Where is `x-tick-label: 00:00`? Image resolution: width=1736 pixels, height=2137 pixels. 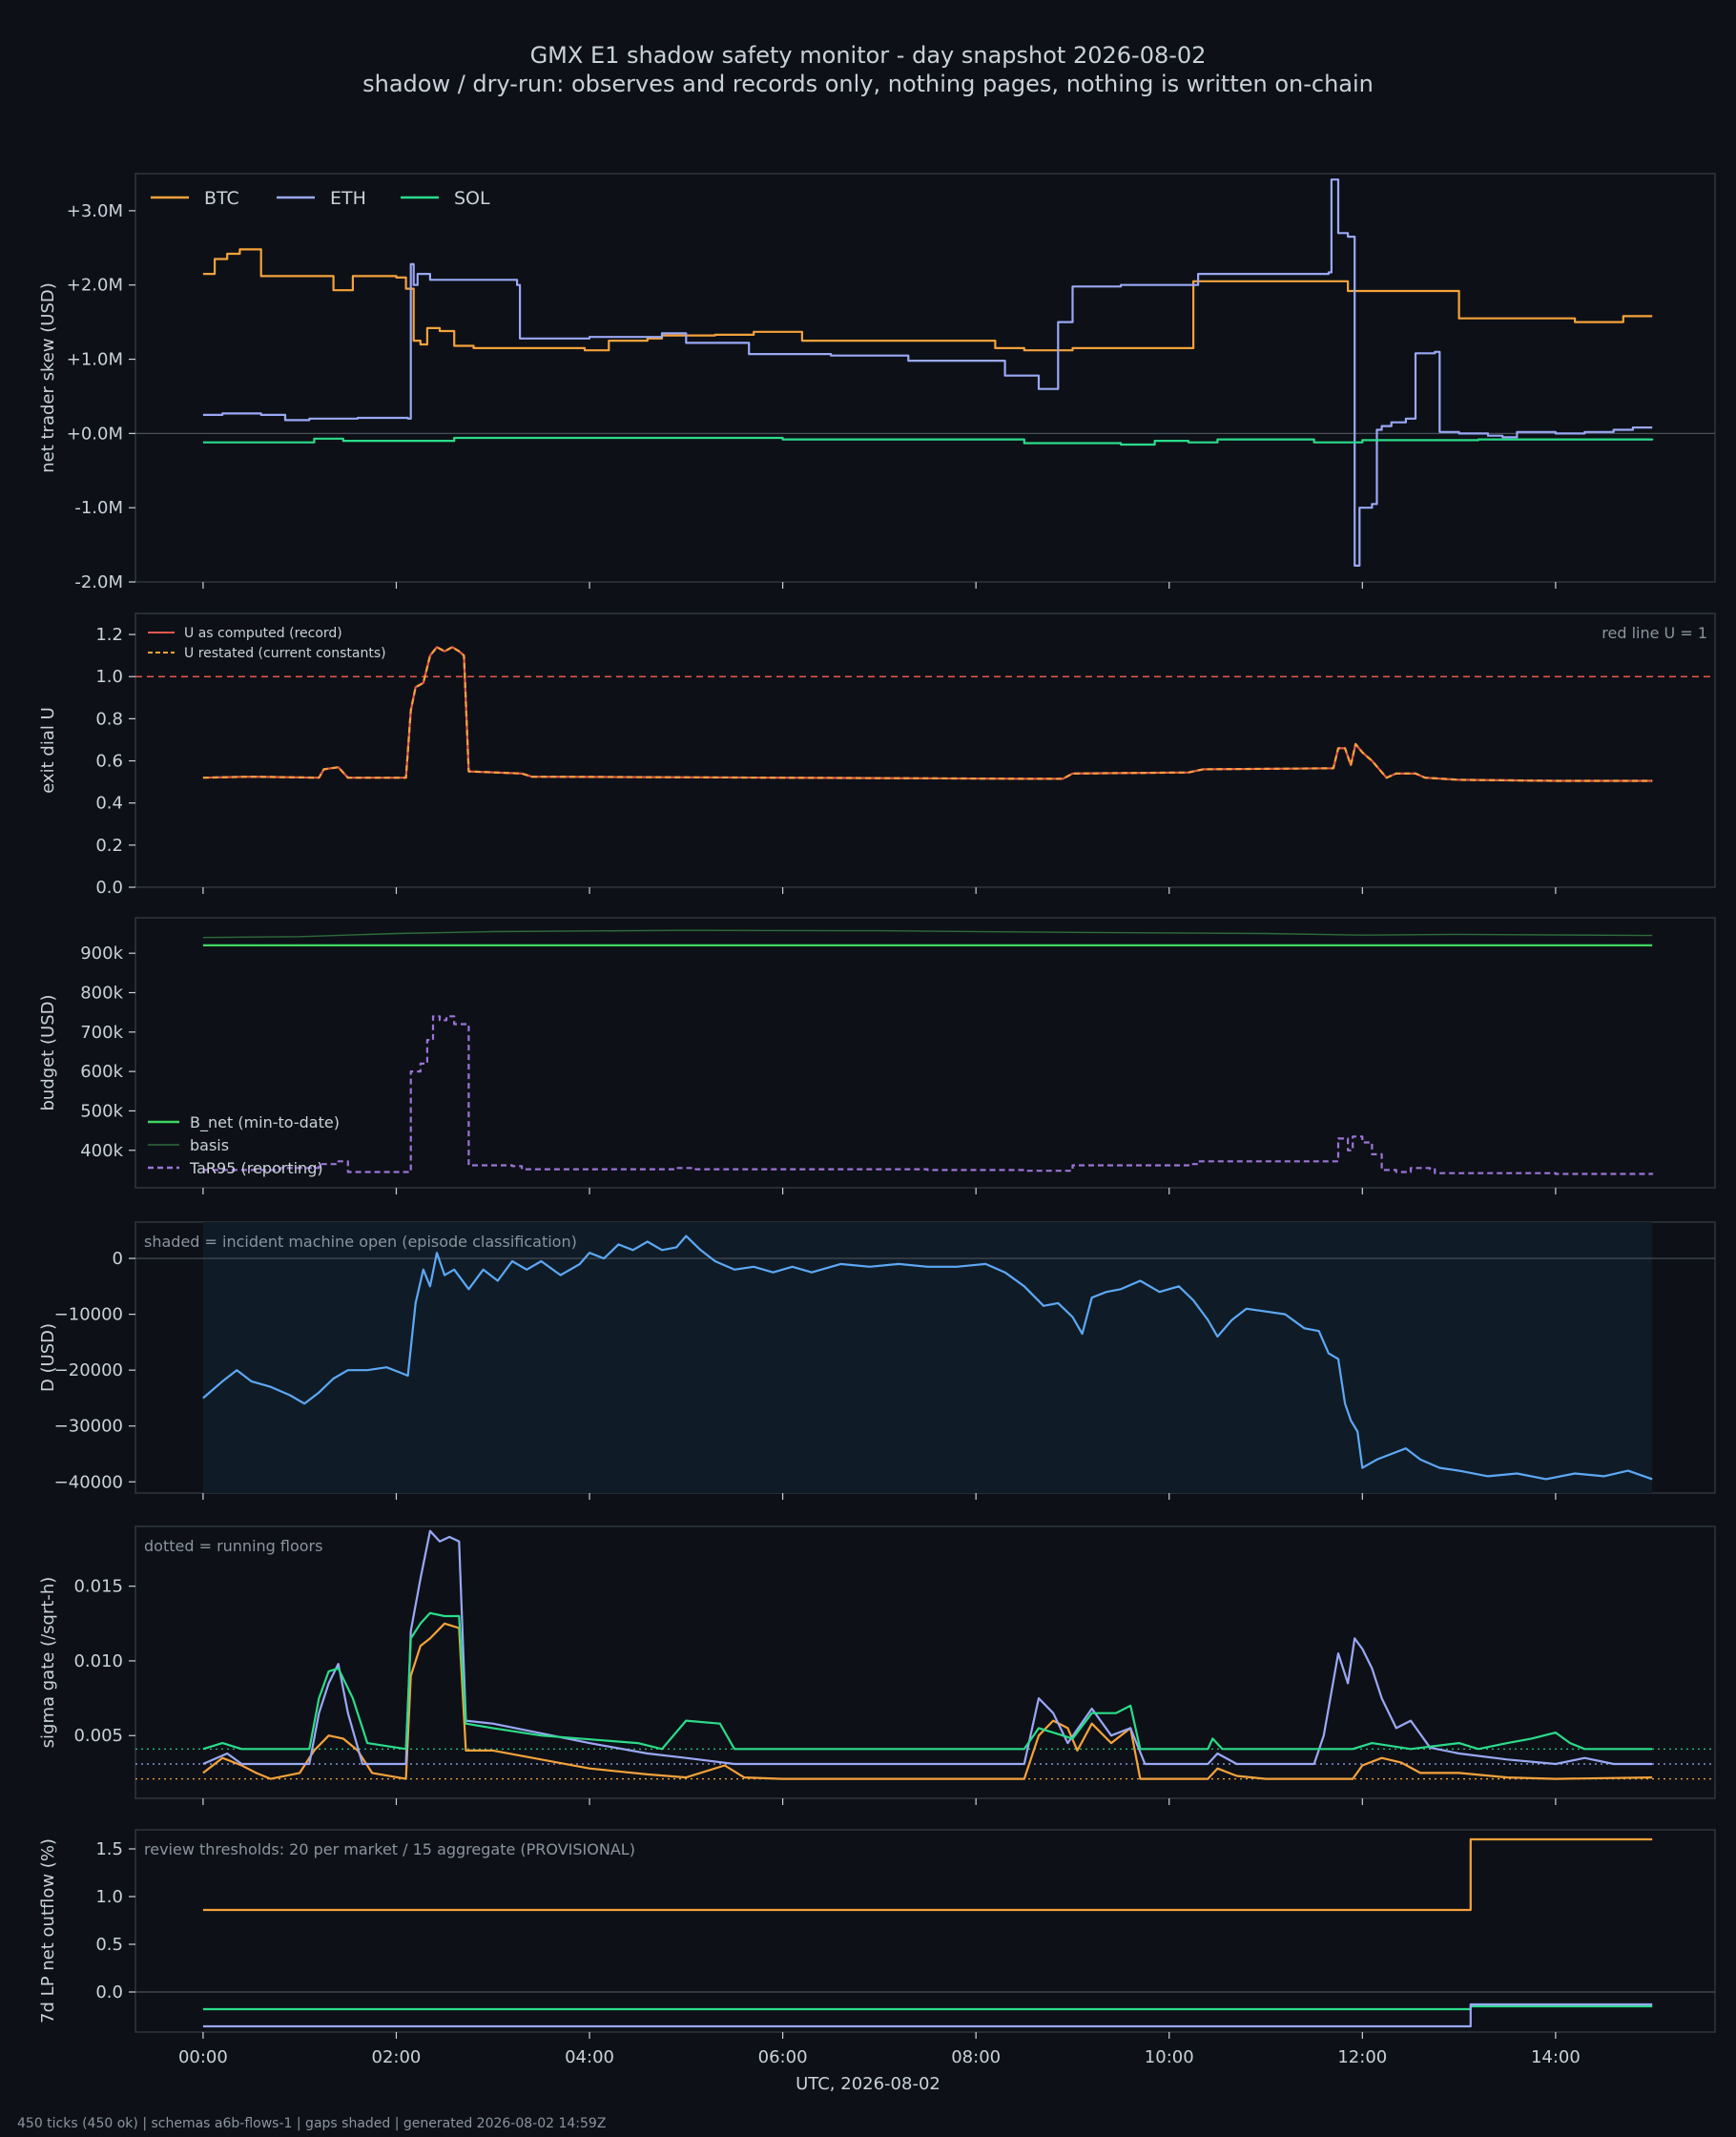
x-tick-label: 00:00 is located at coordinates (203, 2057).